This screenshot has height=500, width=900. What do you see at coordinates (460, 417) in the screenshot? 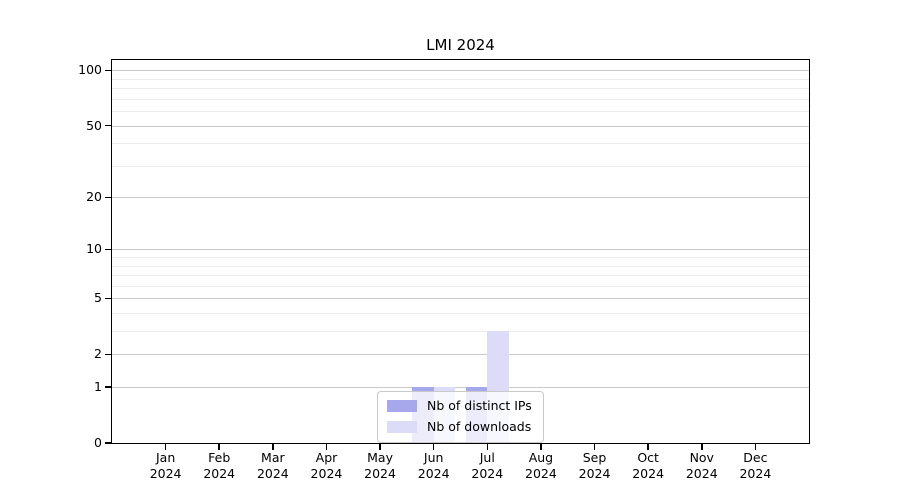
I see `legend: Nb of distinct IPs Nb of downloads` at bounding box center [460, 417].